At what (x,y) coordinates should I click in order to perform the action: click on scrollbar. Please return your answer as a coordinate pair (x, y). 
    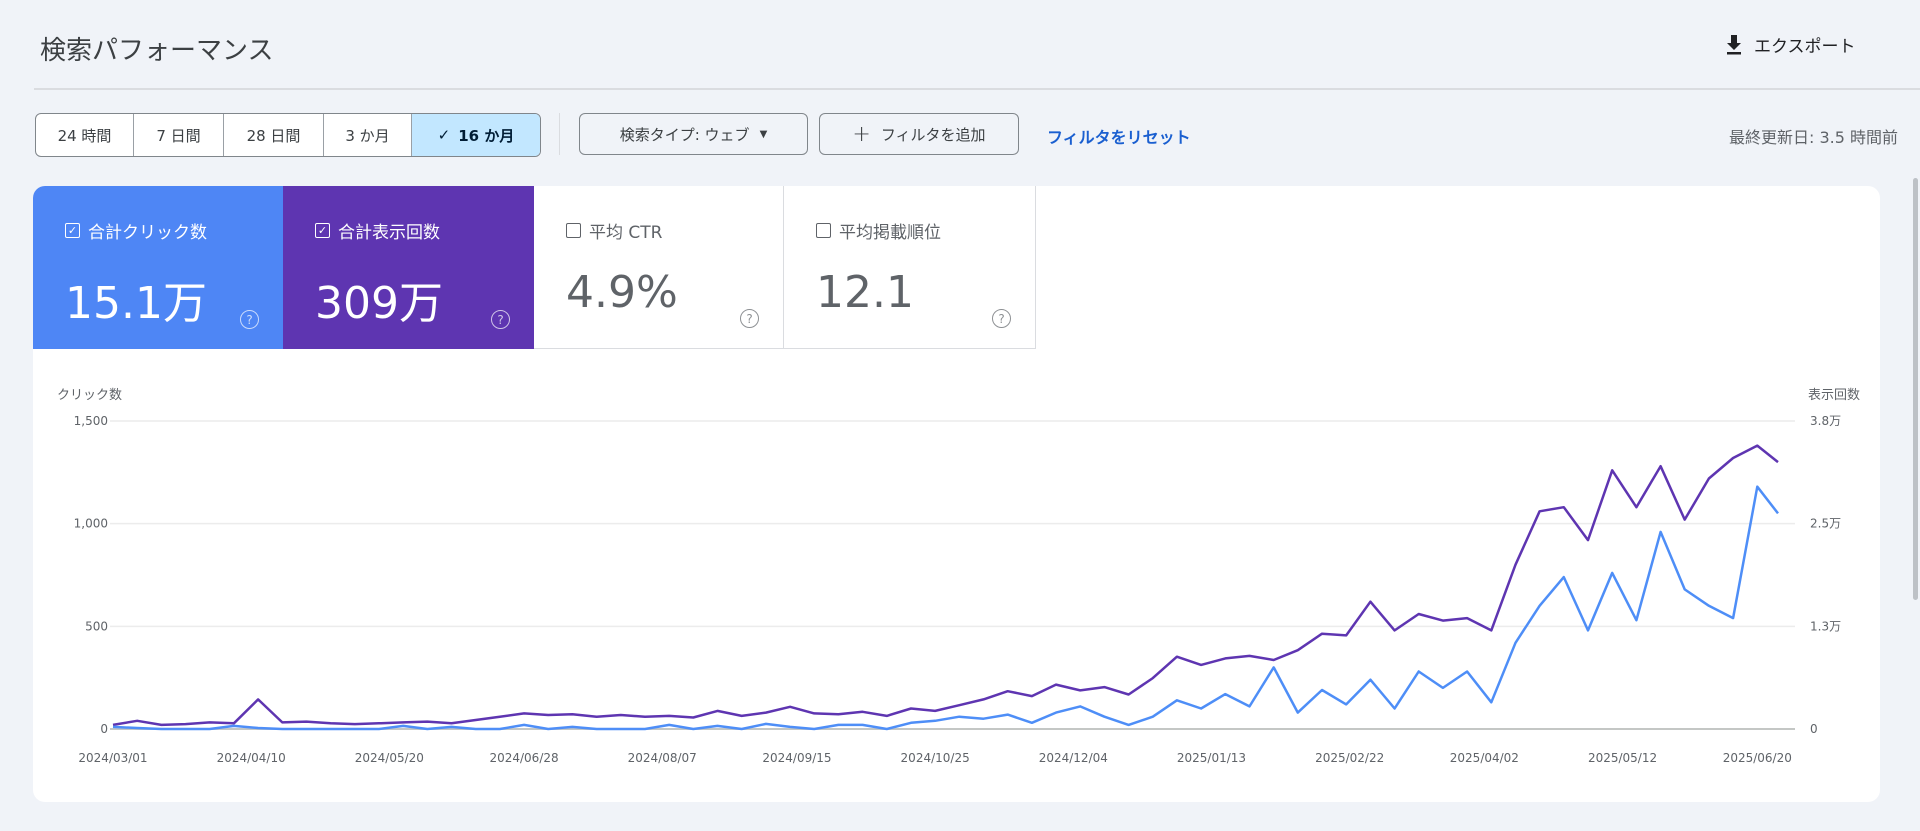
    Looking at the image, I should click on (1915, 389).